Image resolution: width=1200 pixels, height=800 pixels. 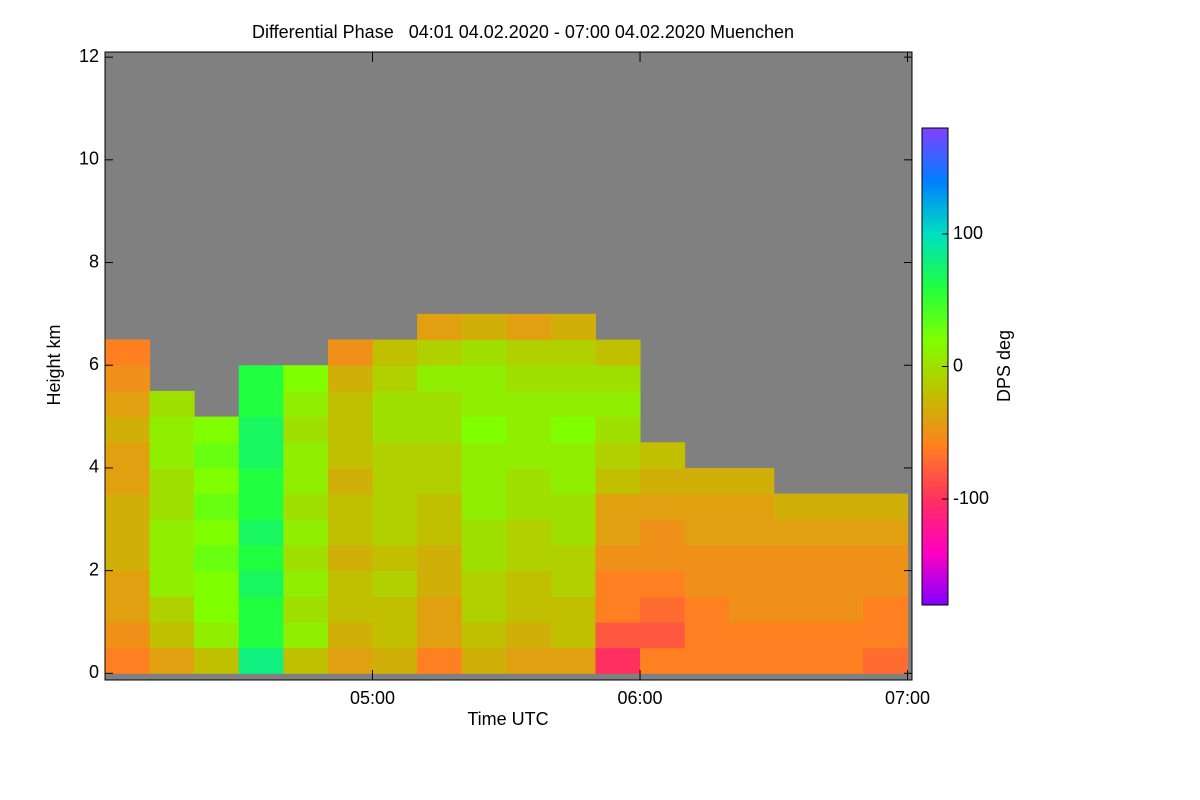 What do you see at coordinates (507, 719) in the screenshot?
I see `x-axis-label: Time UTC` at bounding box center [507, 719].